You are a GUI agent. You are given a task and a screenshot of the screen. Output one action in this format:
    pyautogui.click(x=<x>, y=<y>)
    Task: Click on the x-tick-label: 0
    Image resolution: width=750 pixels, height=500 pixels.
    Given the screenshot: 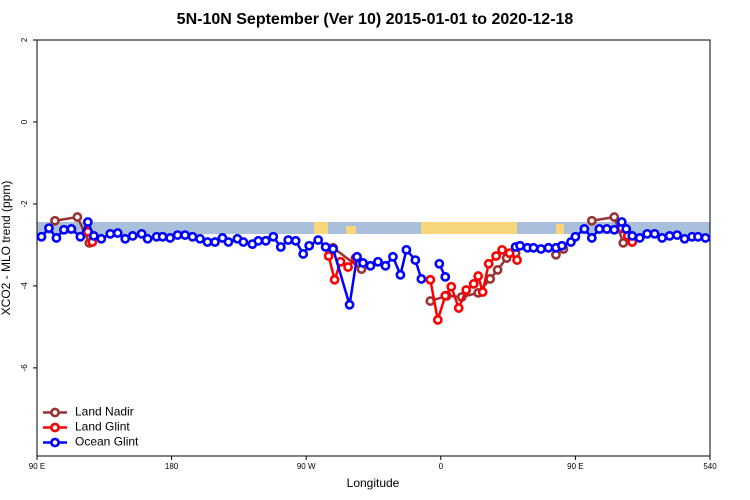 What is the action you would take?
    pyautogui.click(x=441, y=466)
    